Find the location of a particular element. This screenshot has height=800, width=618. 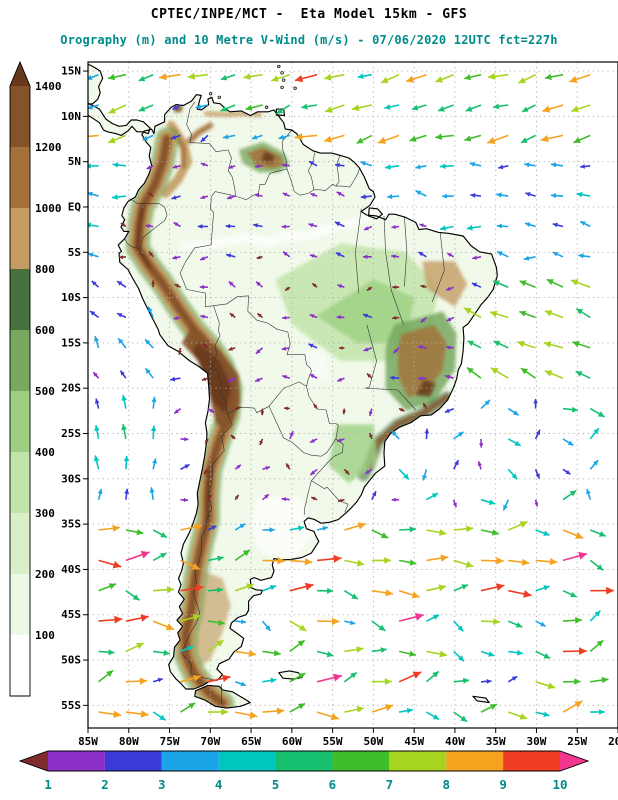

small-islands is located at coordinates (253, 86).